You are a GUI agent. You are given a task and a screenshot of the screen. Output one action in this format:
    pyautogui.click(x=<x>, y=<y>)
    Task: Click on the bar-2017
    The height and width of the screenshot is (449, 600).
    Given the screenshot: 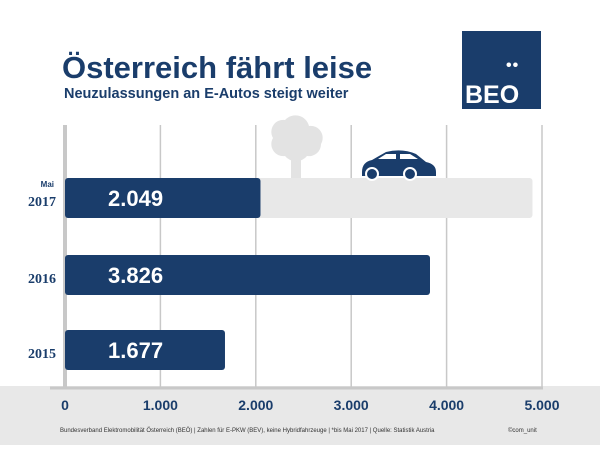 What is the action you would take?
    pyautogui.click(x=163, y=198)
    